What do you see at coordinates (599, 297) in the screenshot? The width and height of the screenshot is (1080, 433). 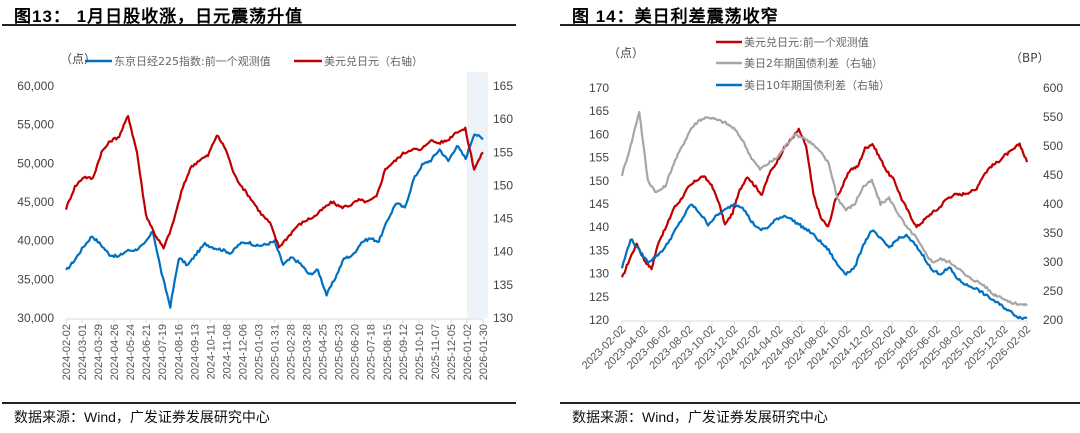 I see `y-left-tick: 125` at bounding box center [599, 297].